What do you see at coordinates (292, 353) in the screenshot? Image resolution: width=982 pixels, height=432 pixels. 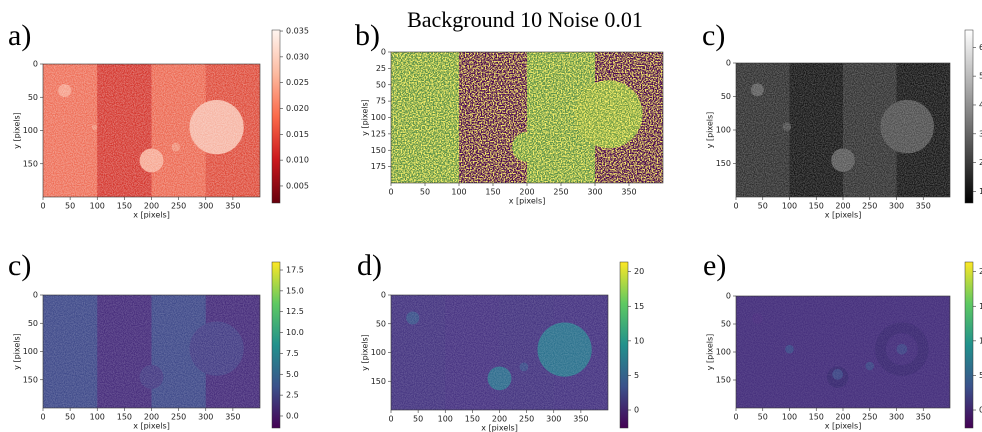 I see `colorbar-tick-label: 7.5` at bounding box center [292, 353].